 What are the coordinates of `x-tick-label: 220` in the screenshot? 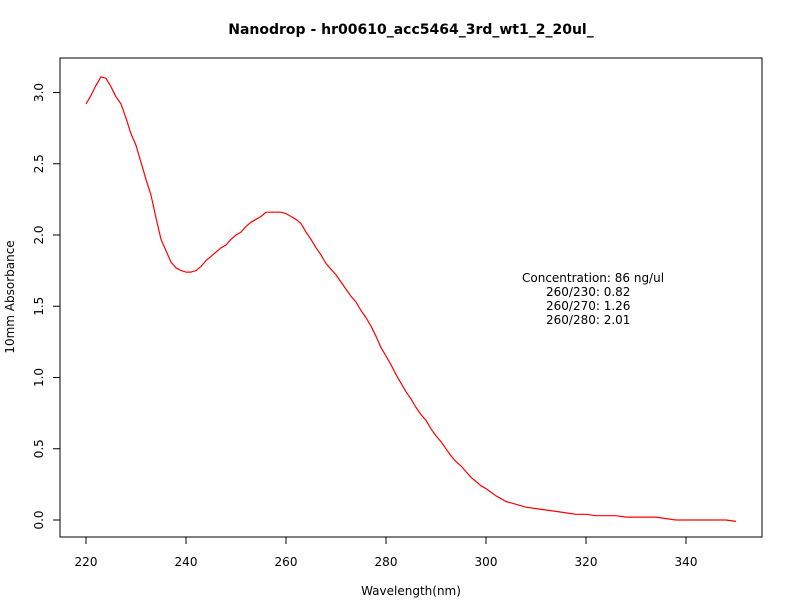 It's located at (86, 562).